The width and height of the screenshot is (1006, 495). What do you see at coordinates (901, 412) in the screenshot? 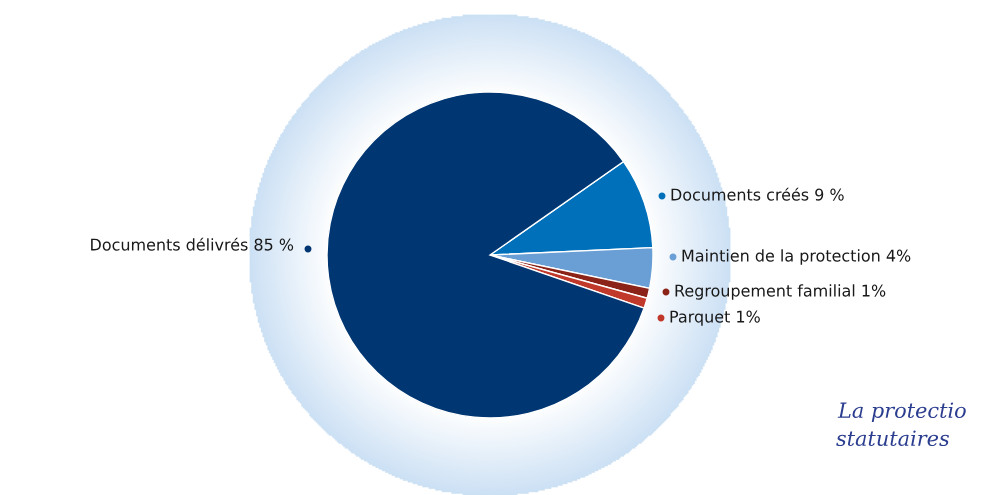
I see `text: La protectio` at bounding box center [901, 412].